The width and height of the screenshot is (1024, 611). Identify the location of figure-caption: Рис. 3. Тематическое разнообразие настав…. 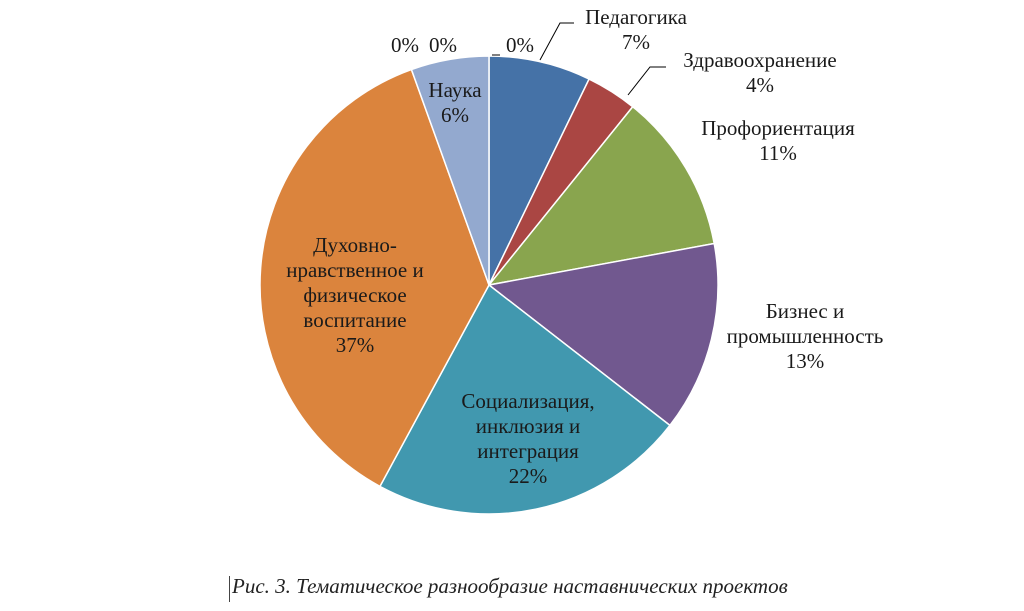
(510, 586).